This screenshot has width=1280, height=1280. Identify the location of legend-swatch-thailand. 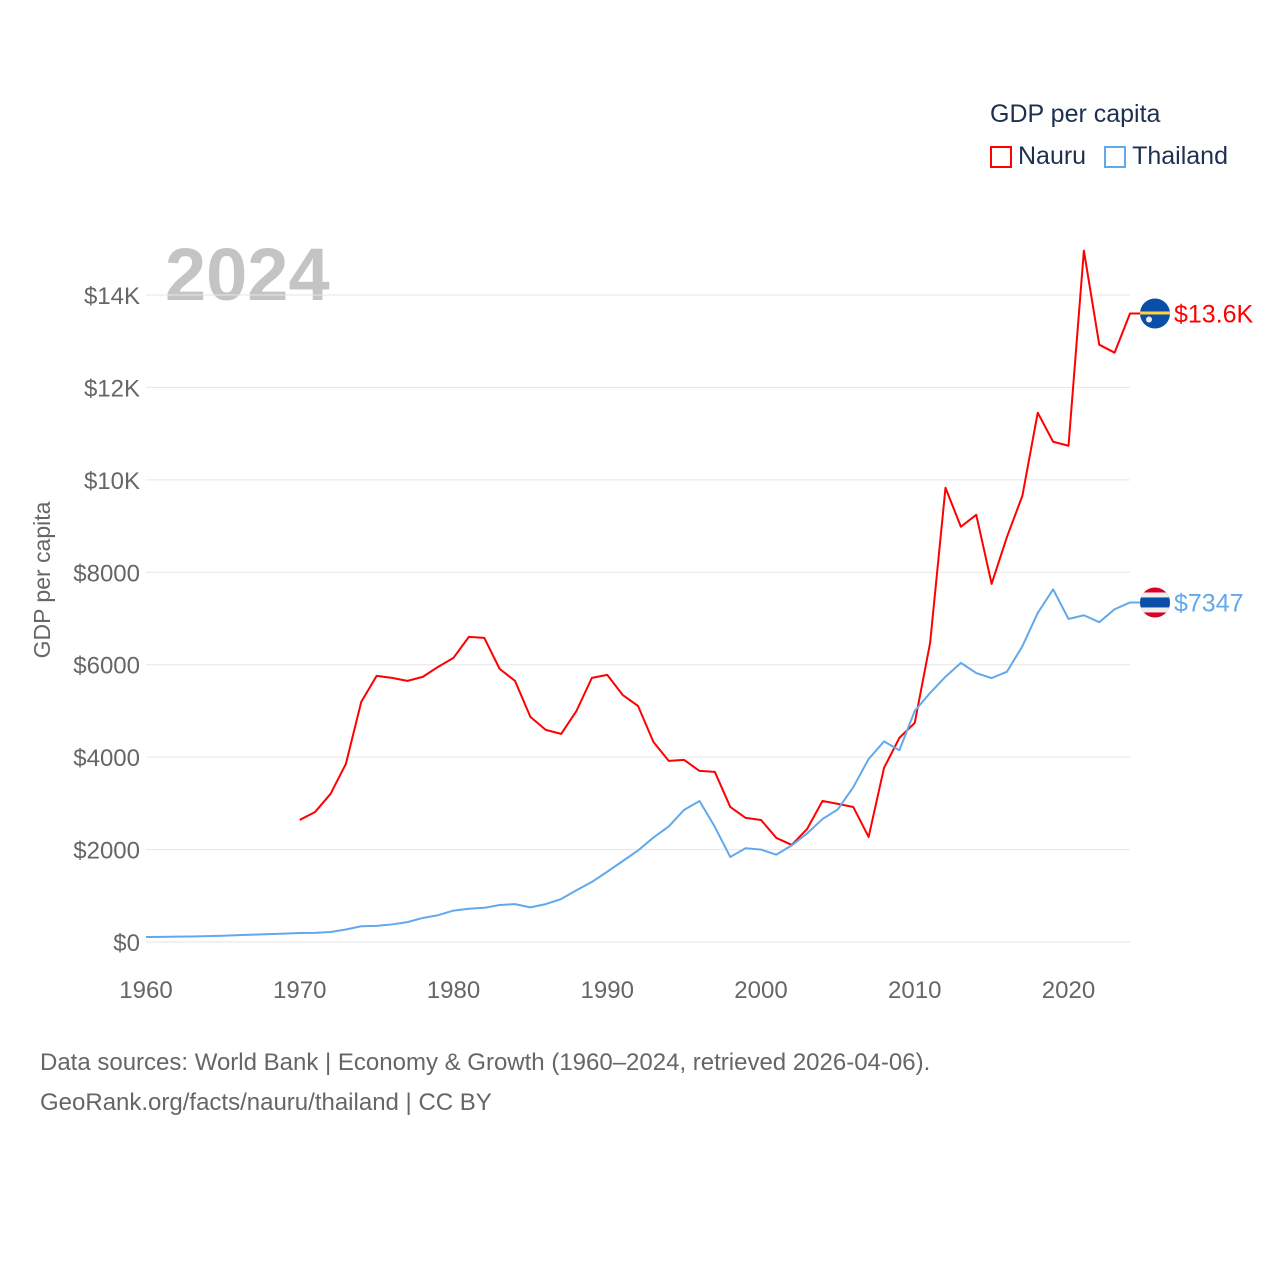
(1115, 156).